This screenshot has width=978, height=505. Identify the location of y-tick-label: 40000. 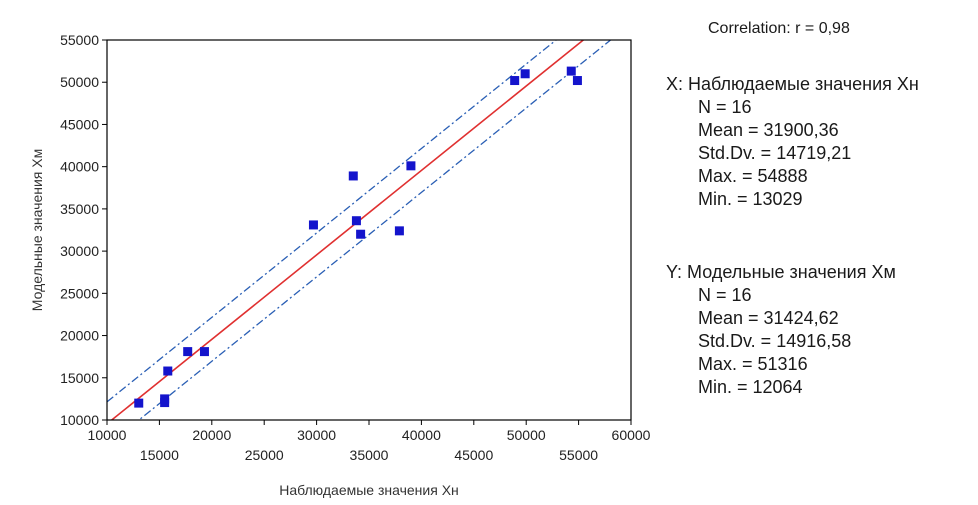
(79, 167).